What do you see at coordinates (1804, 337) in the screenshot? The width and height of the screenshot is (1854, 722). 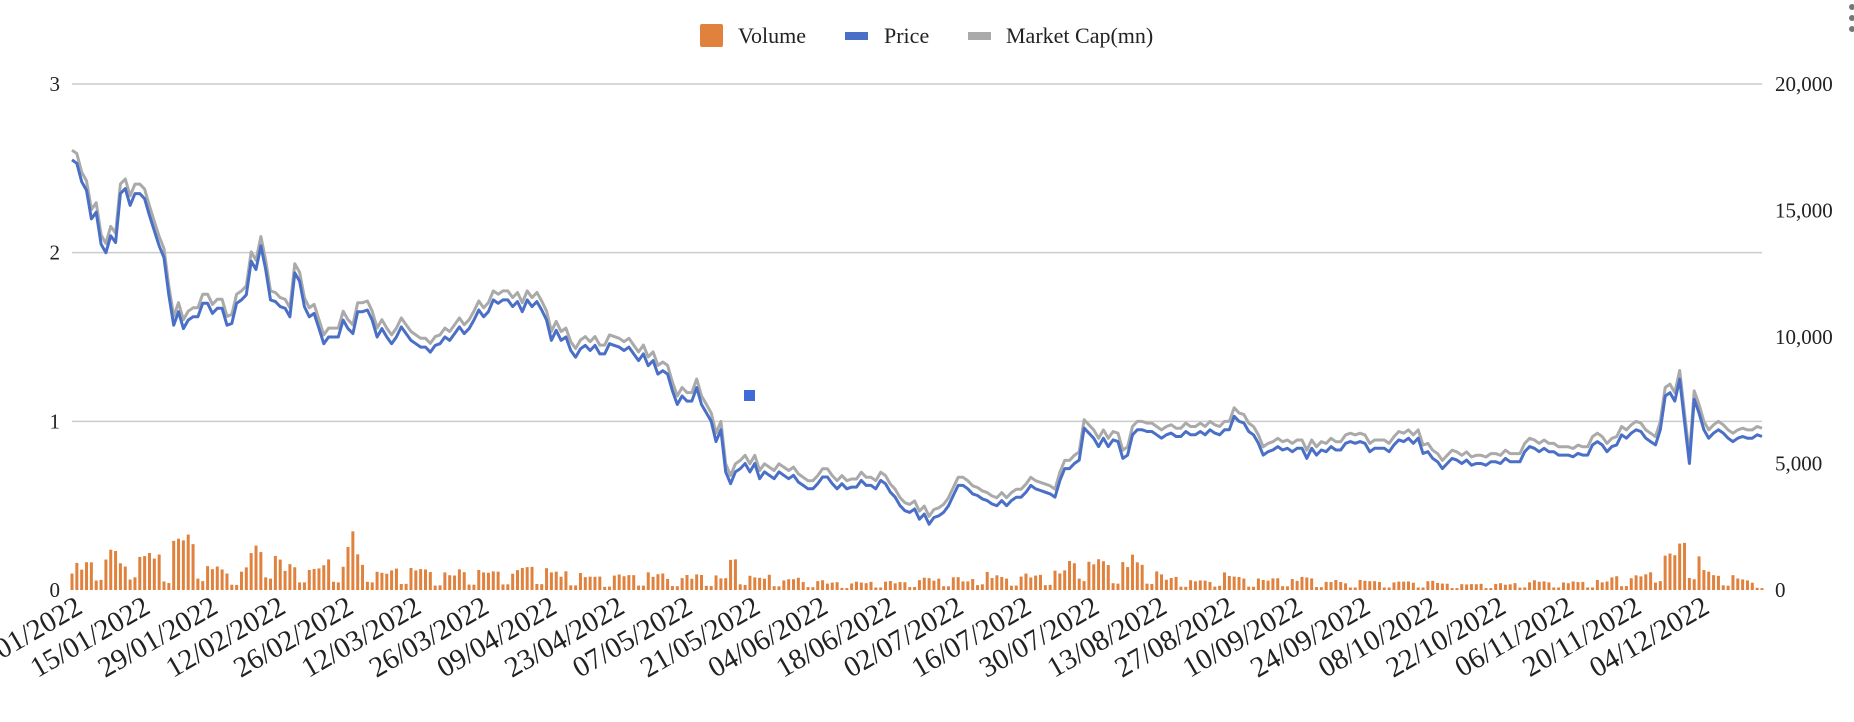 I see `right-axis: 0 5,000 10,000 15,000 20,000` at bounding box center [1804, 337].